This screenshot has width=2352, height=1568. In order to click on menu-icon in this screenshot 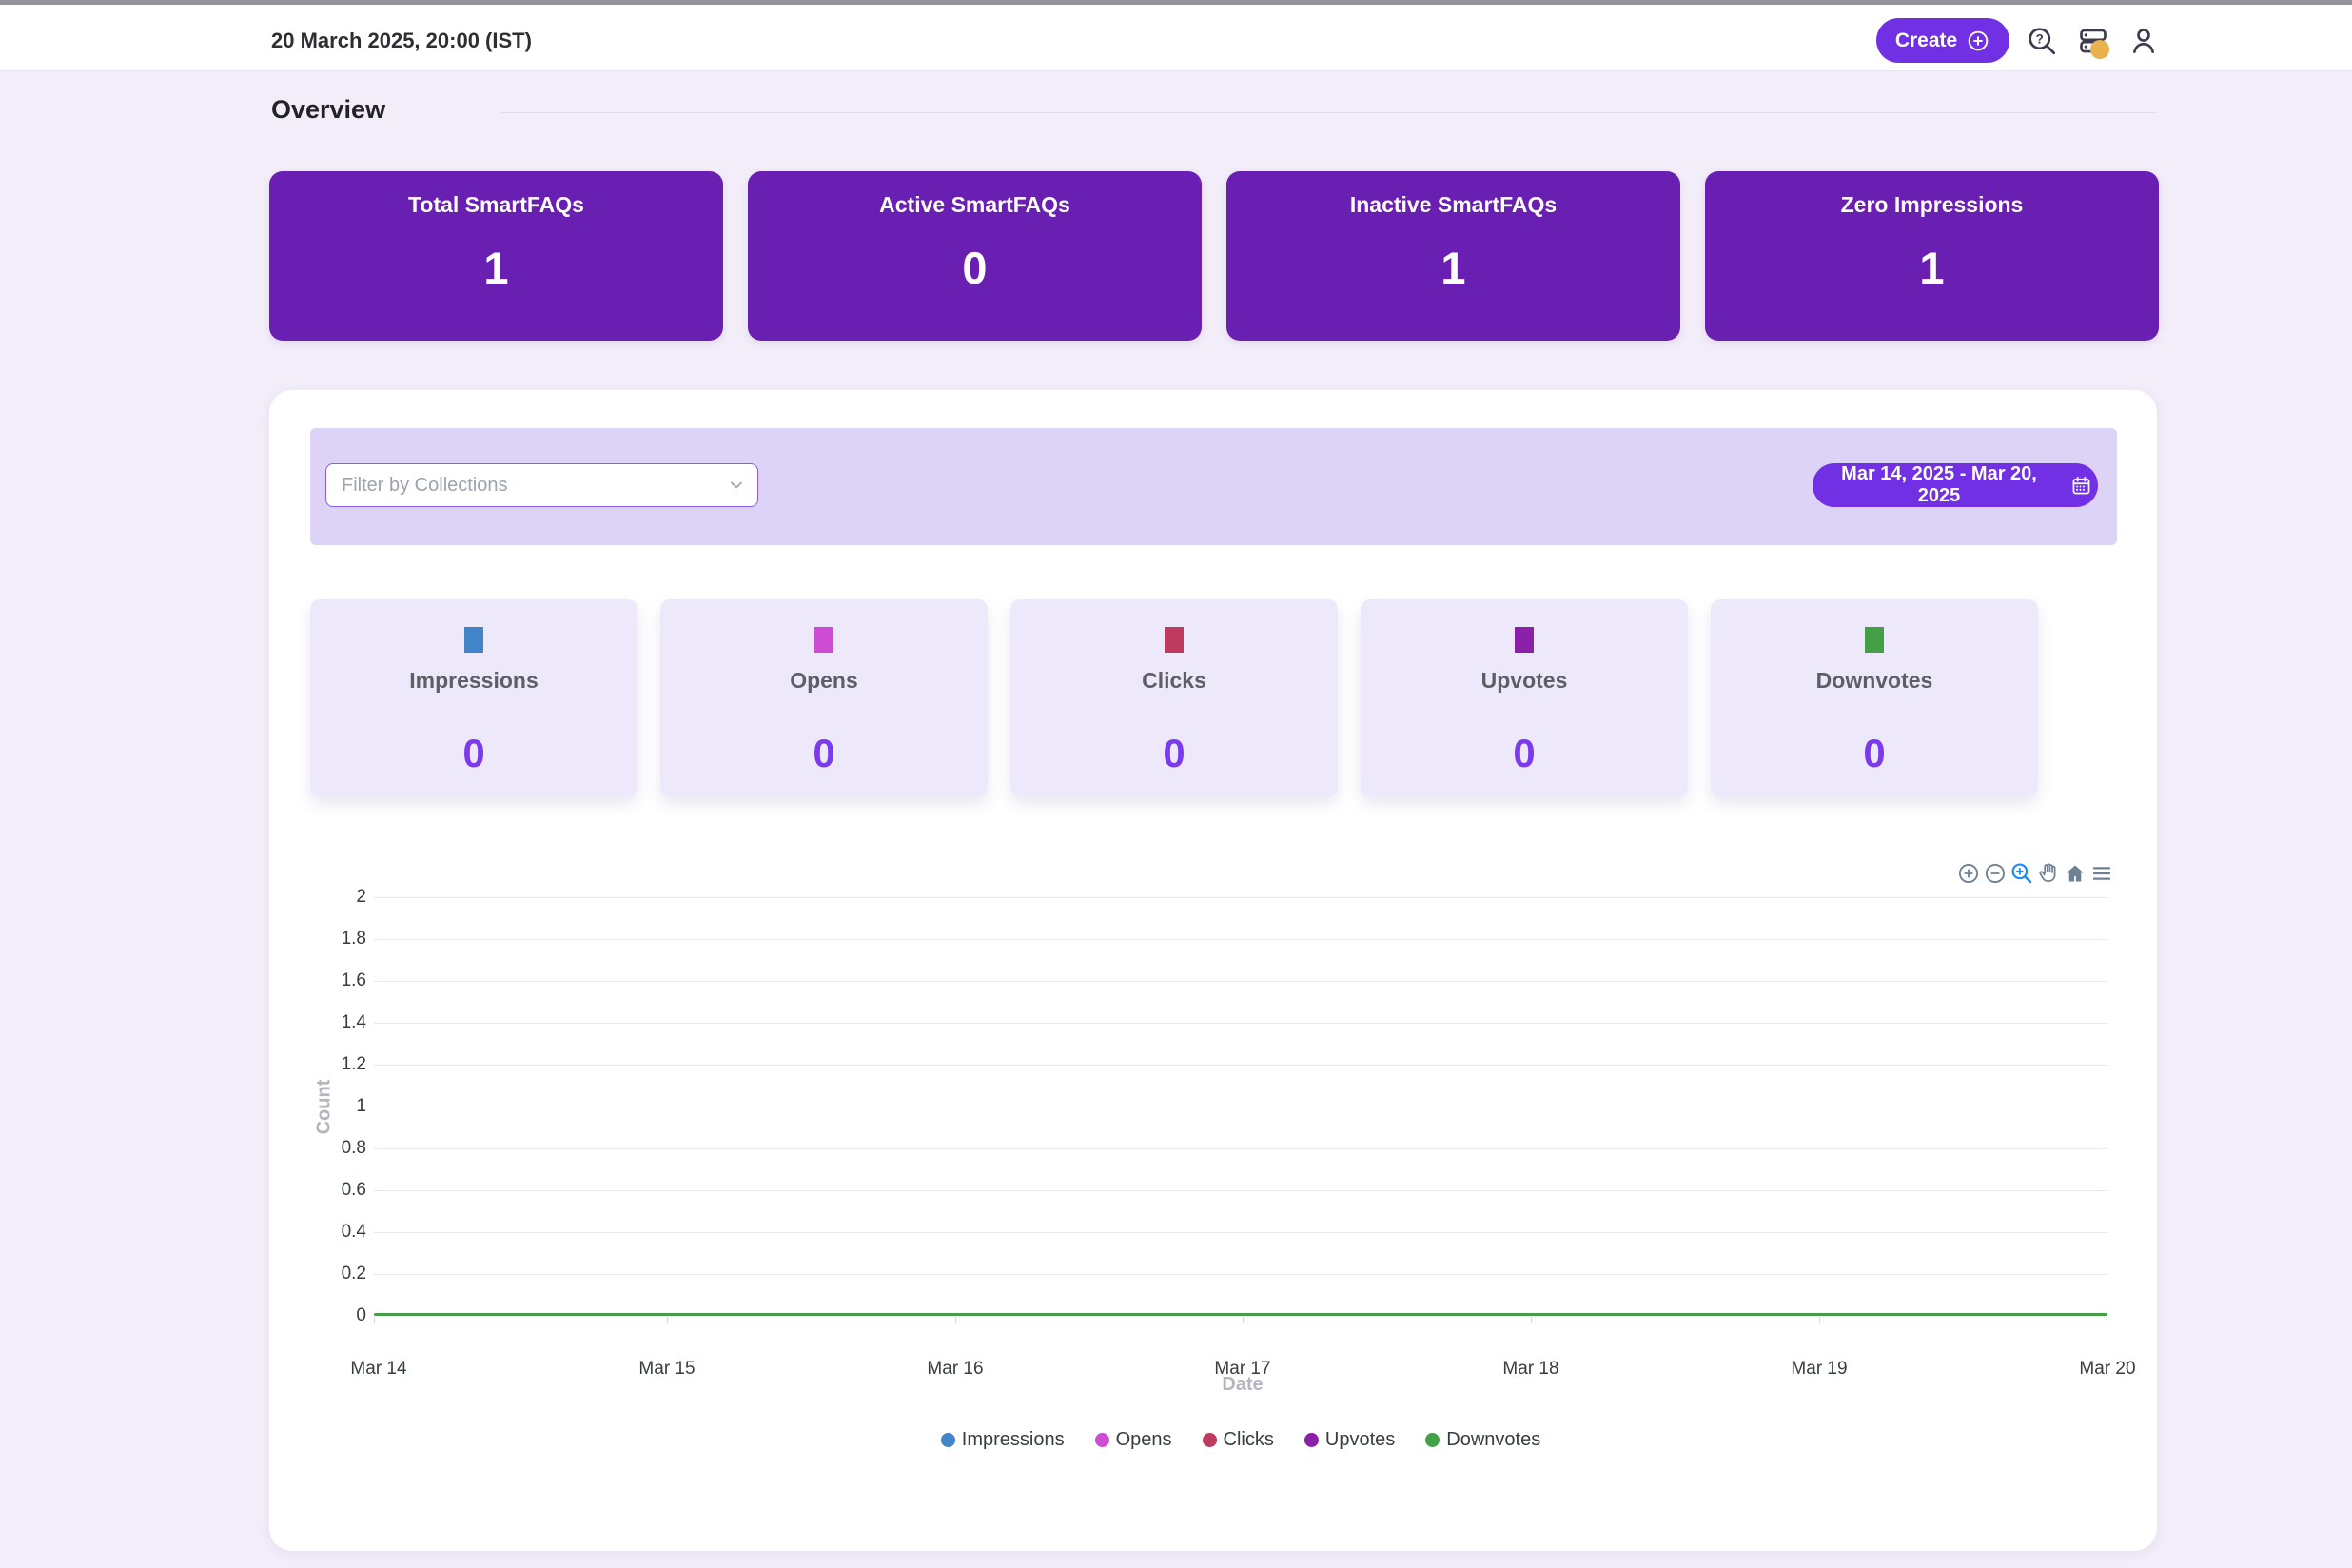, I will do `click(2101, 873)`.